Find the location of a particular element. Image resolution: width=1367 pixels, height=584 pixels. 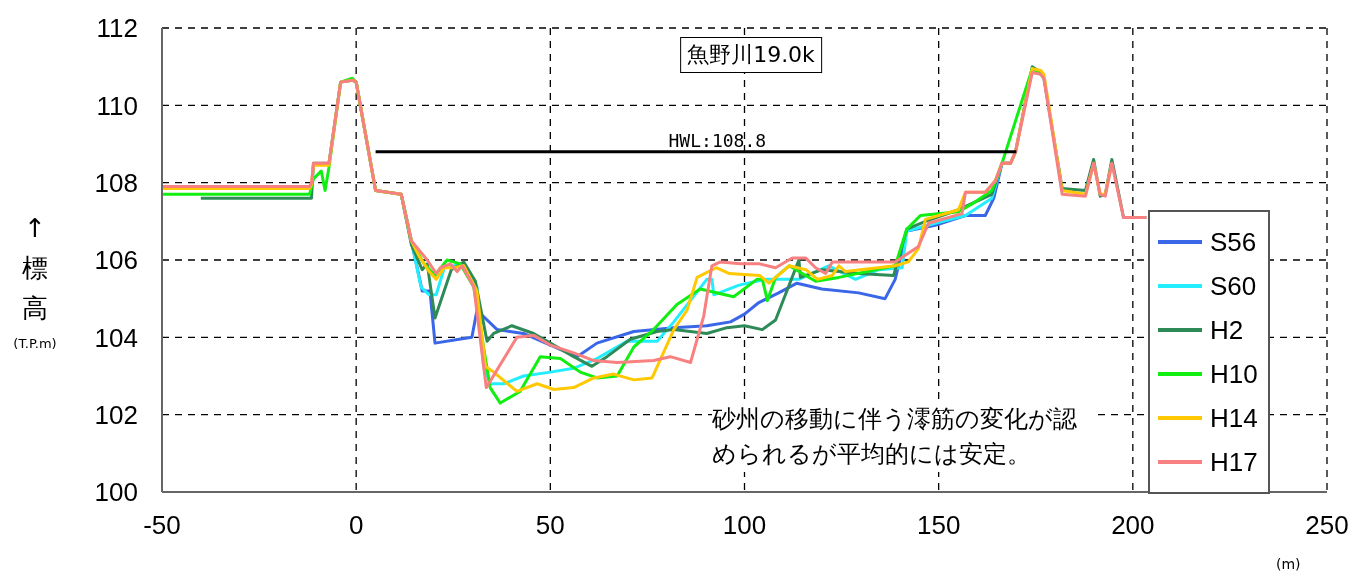

x-tick-label: 100 is located at coordinates (744, 525).